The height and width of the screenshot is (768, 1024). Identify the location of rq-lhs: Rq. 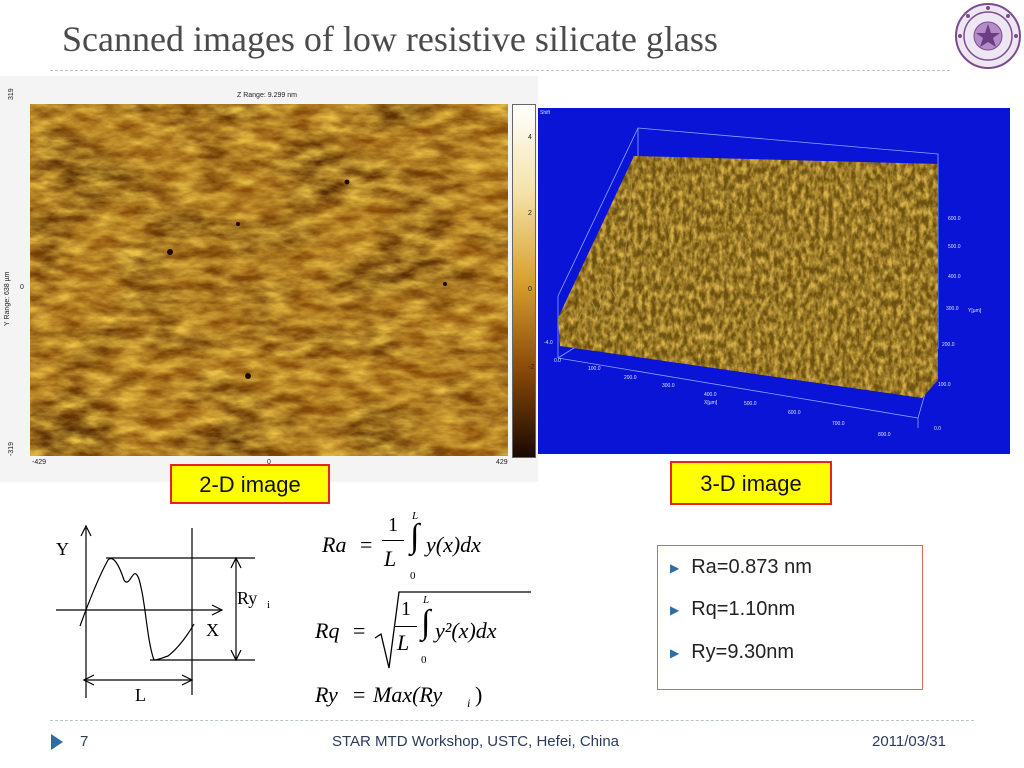
(327, 630).